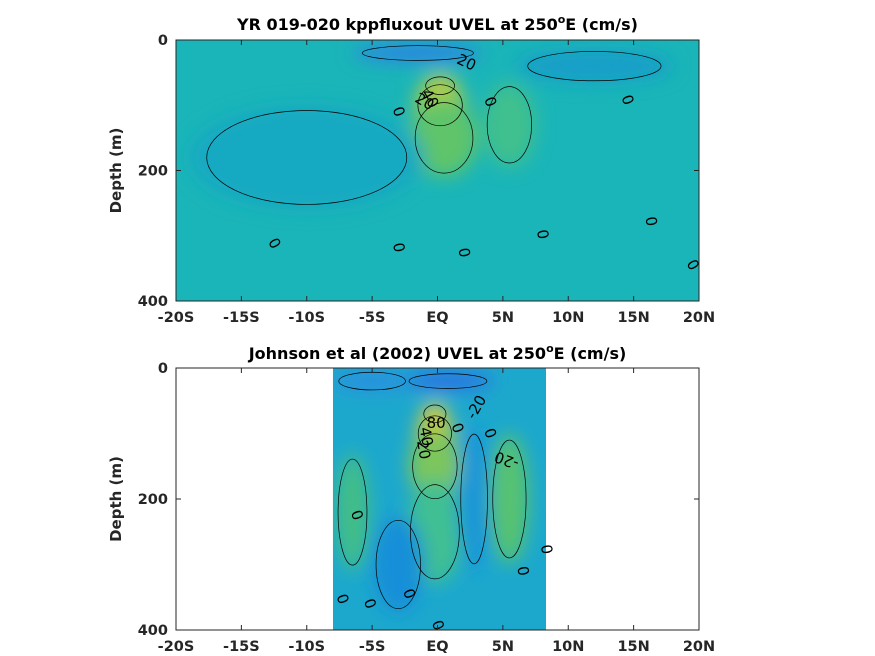 Image resolution: width=875 pixels, height=656 pixels. I want to click on contour-label: 20, so click(423, 450).